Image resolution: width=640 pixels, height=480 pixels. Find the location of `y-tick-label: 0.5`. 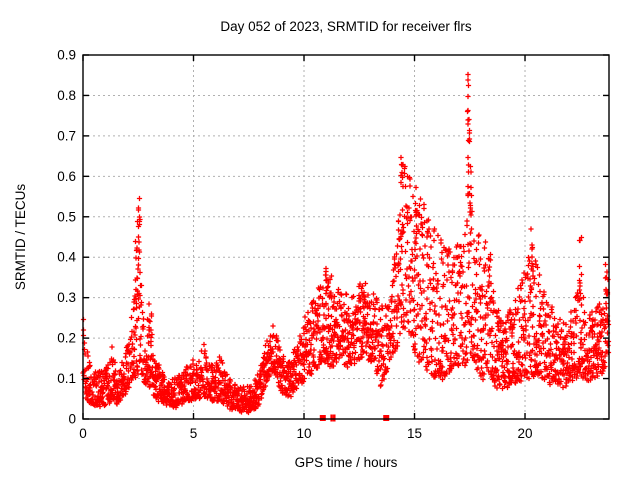

y-tick-label: 0.5 is located at coordinates (66, 216).